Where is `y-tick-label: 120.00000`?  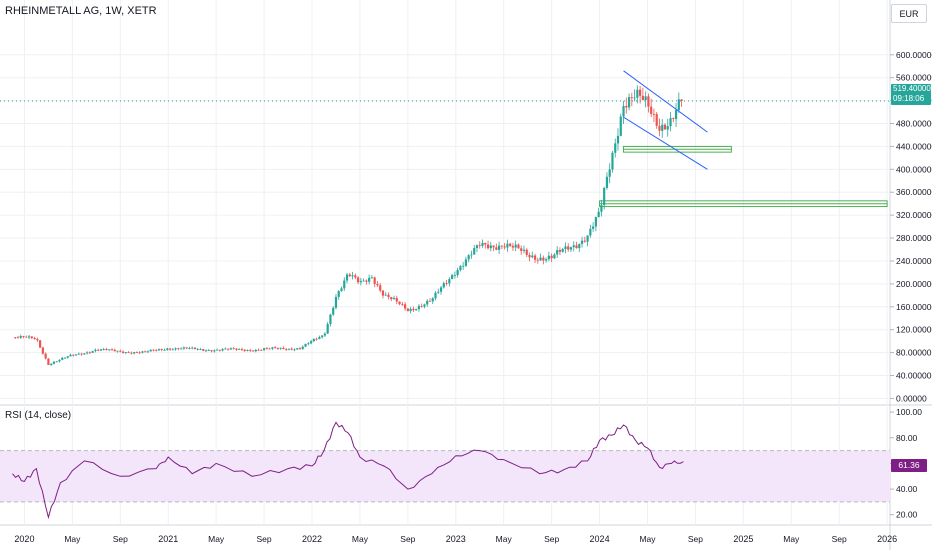
y-tick-label: 120.00000 is located at coordinates (914, 330).